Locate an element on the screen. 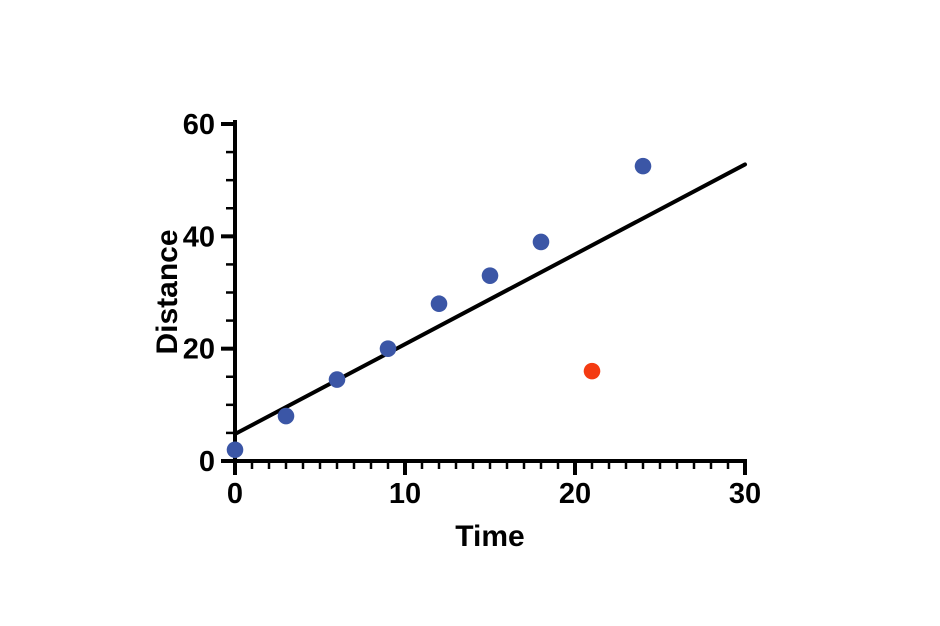 Image resolution: width=940 pixels, height=626 pixels. x-tick-label: 10 is located at coordinates (405, 494).